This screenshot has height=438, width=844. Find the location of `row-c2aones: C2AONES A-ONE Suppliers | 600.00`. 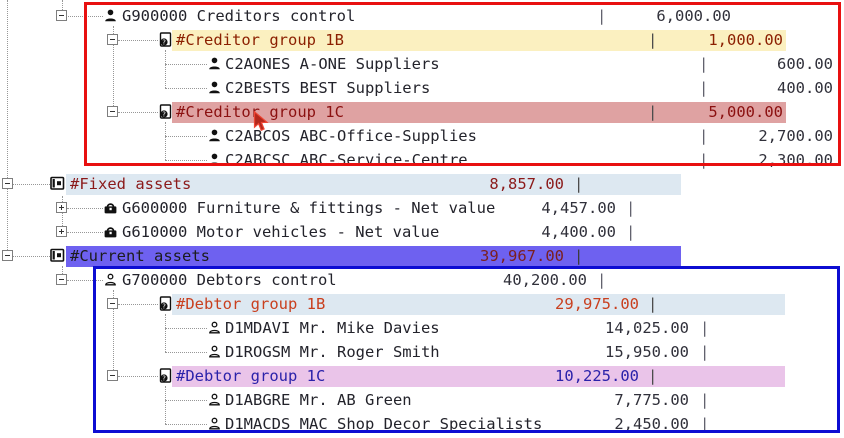

row-c2aones: C2AONES A-ONE Suppliers | 600.00 is located at coordinates (422, 64).